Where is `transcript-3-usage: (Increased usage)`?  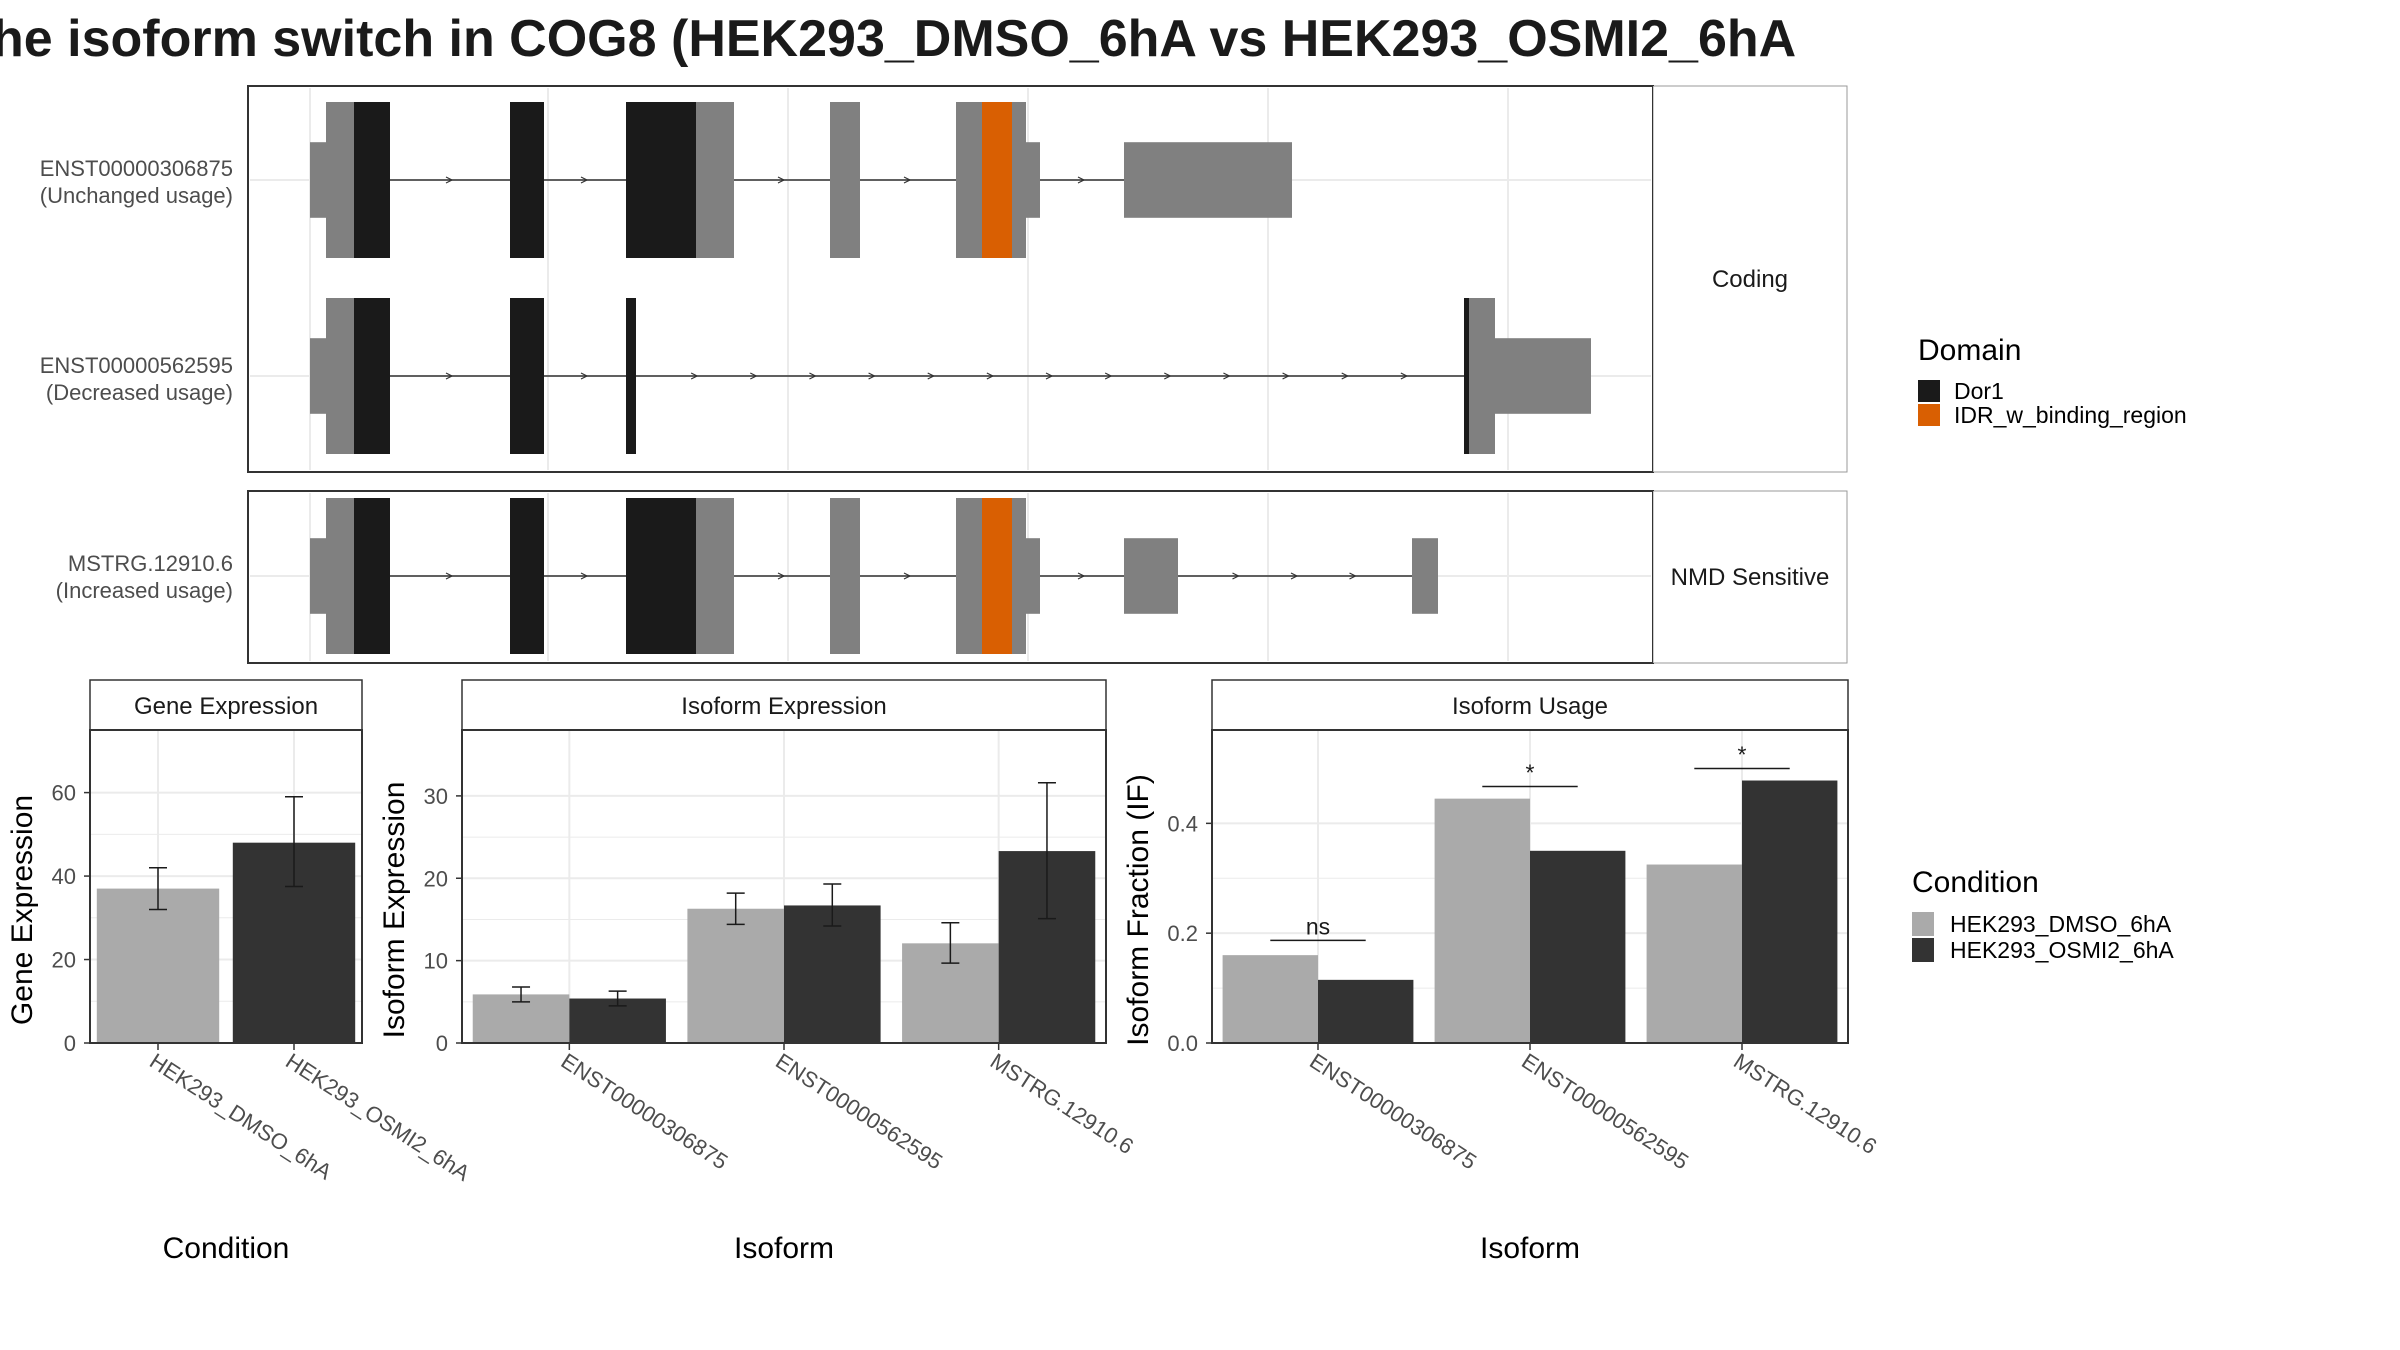 transcript-3-usage: (Increased usage) is located at coordinates (144, 590).